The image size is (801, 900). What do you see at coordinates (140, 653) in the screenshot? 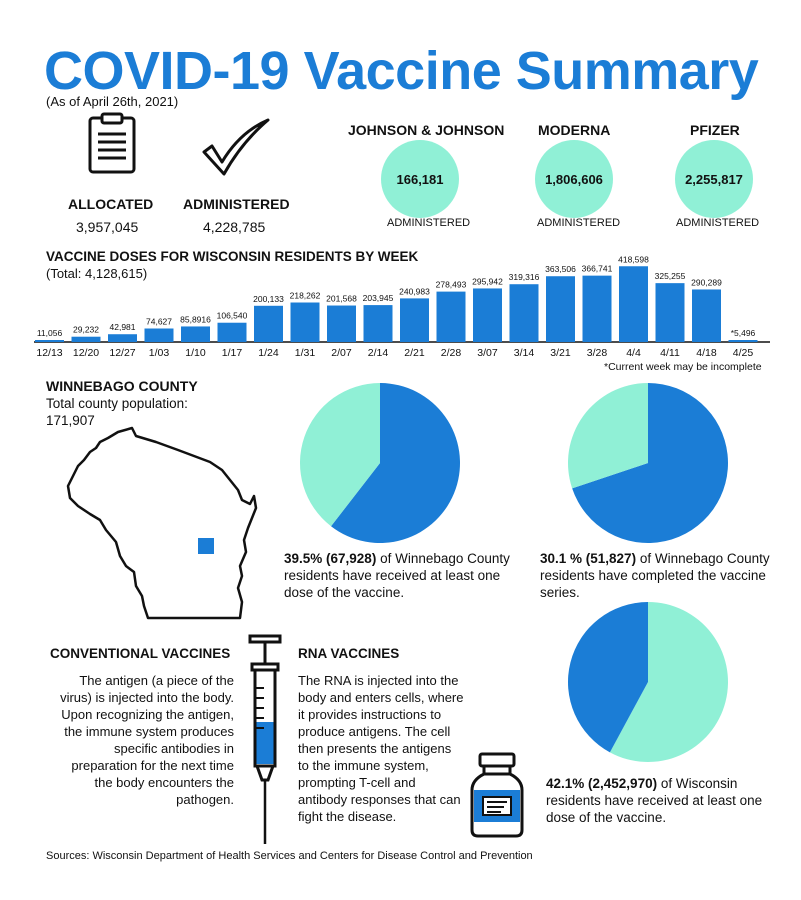
I see `conventional-heading: CONVENTIONAL VACCINES` at bounding box center [140, 653].